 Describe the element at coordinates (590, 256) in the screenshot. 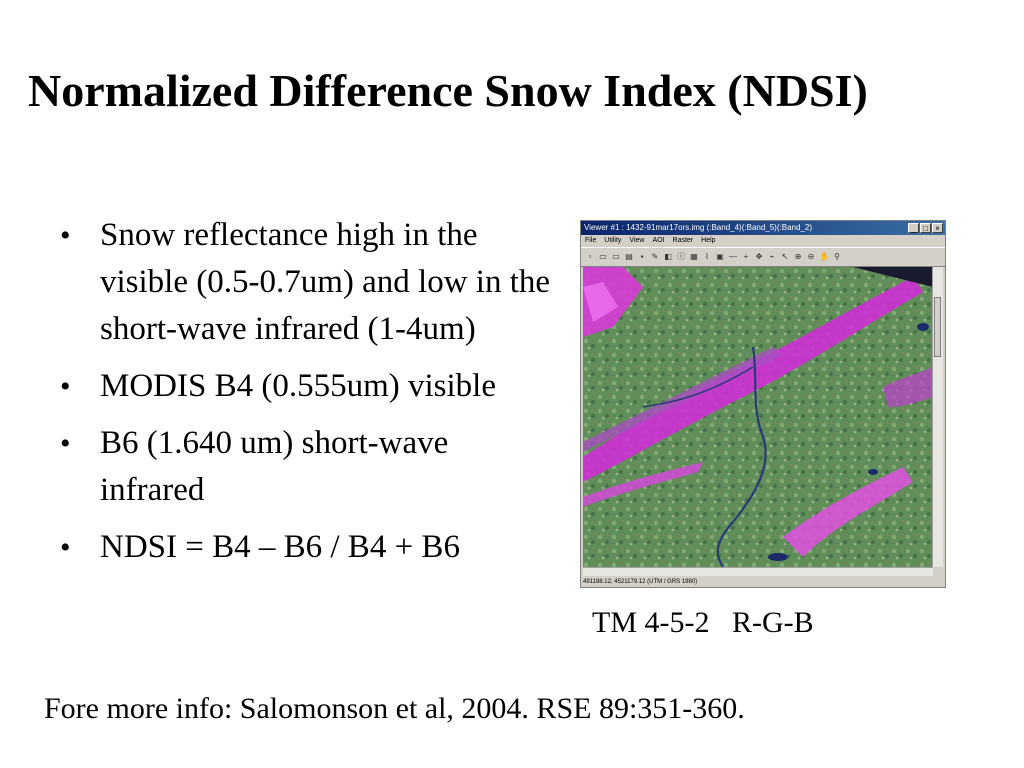

I see `new-icon: ▫` at that location.